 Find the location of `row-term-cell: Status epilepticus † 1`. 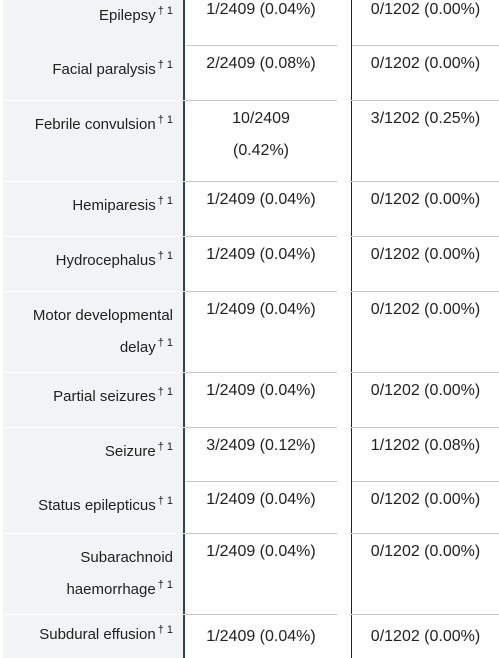

row-term-cell: Status epilepticus † 1 is located at coordinates (94, 507).